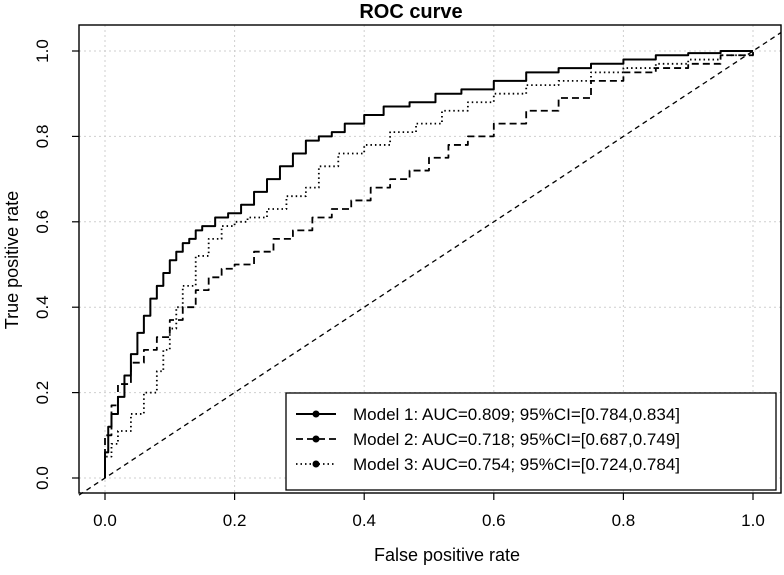  I want to click on x-axis-label: False positive rate, so click(447, 555).